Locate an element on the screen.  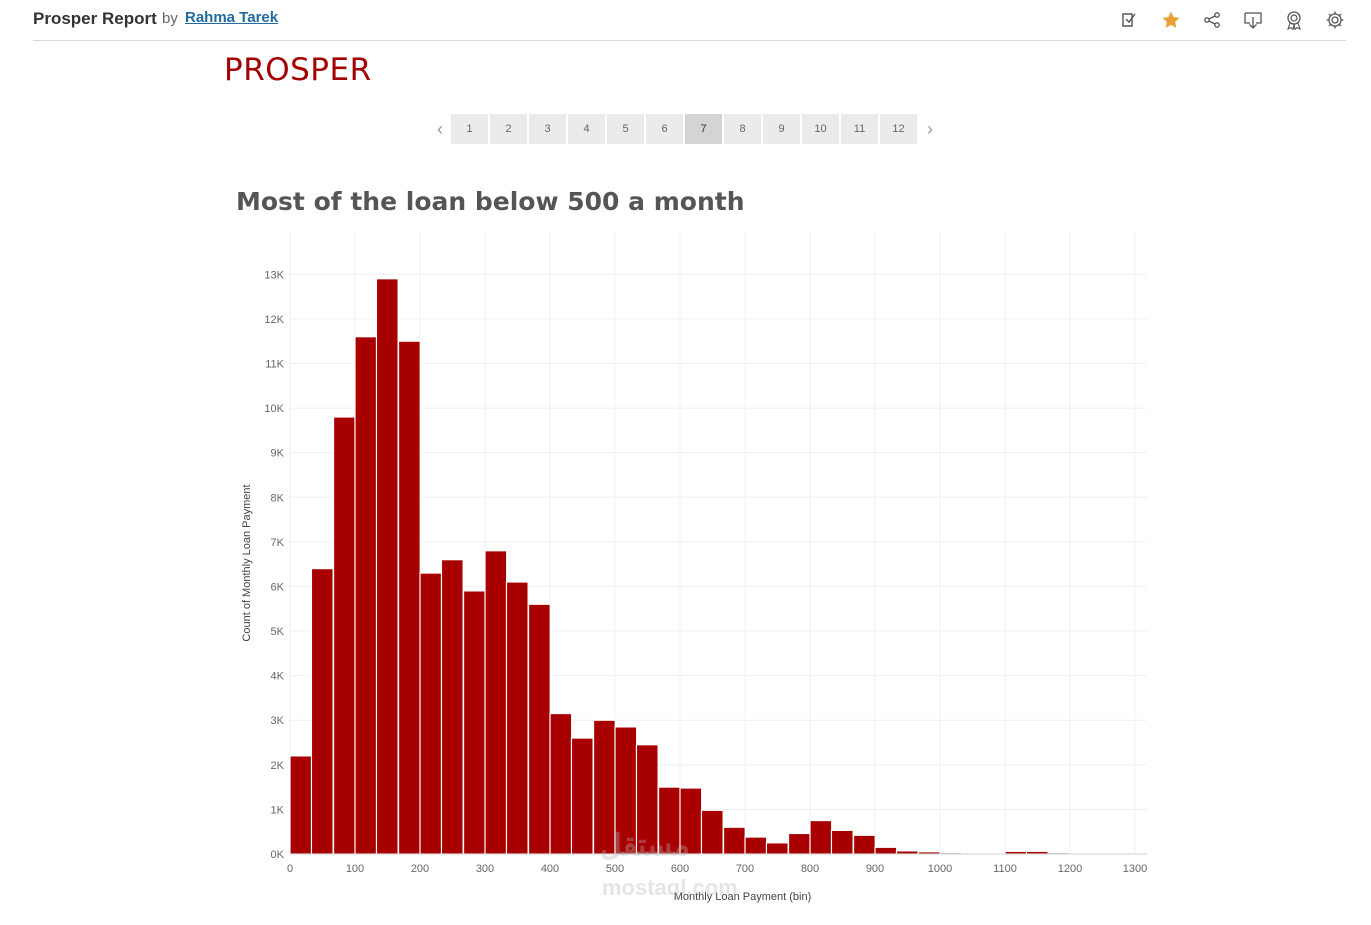
edit-icon is located at coordinates (1129, 19).